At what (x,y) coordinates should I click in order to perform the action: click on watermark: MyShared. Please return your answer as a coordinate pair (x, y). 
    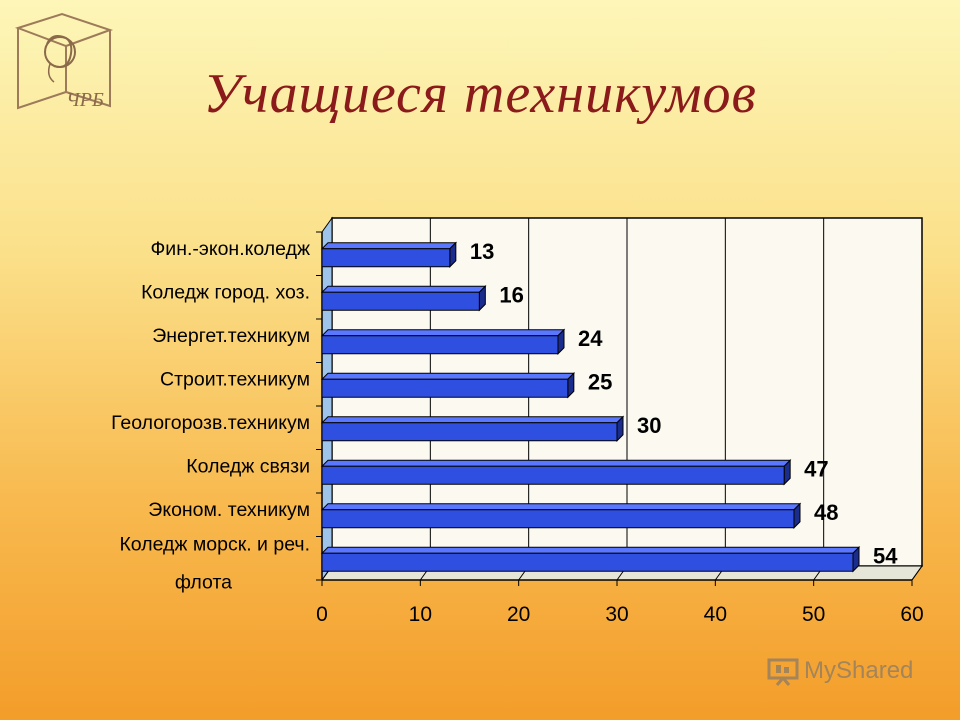
    Looking at the image, I should click on (839, 671).